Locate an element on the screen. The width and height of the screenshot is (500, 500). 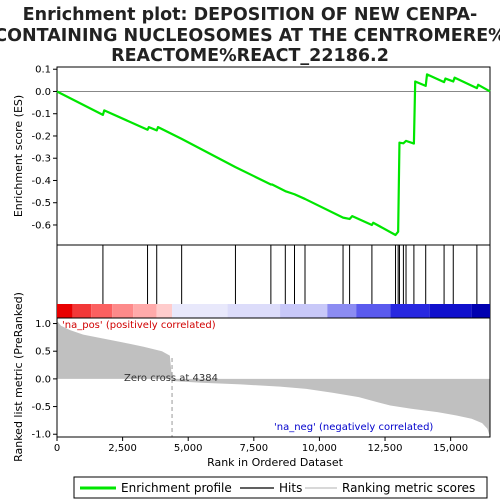
x-tick-label: 7,500 is located at coordinates (253, 448).